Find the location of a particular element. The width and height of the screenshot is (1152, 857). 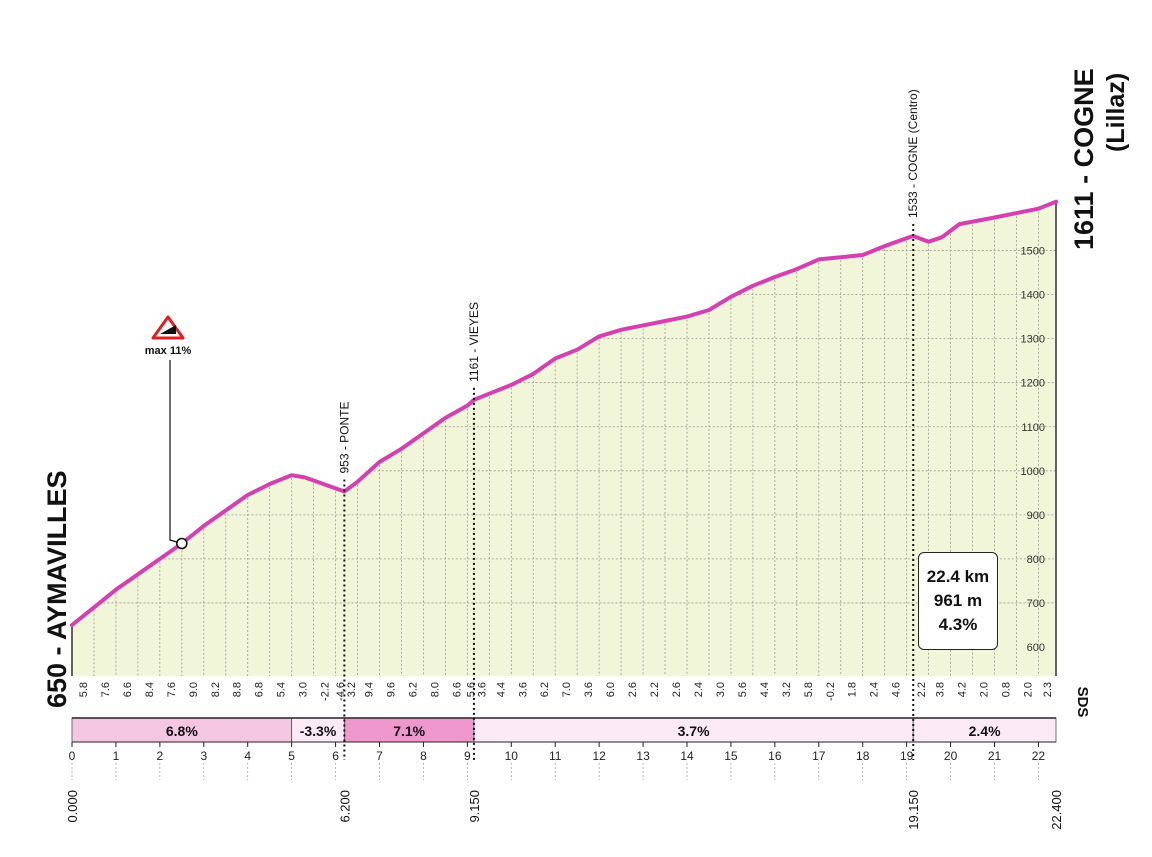

segment-gradient-label: 6.0 is located at coordinates (611, 689).